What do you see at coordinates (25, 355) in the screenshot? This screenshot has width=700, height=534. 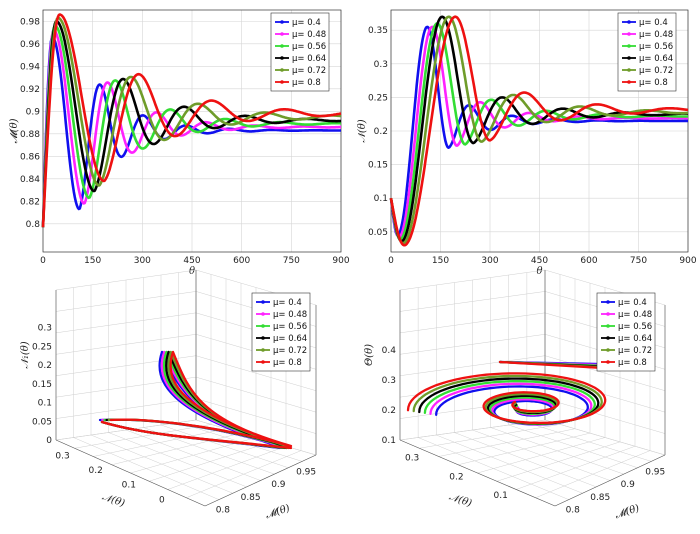 I see `chart3-z-axis-label: 𝒩₁(θ)` at bounding box center [25, 355].